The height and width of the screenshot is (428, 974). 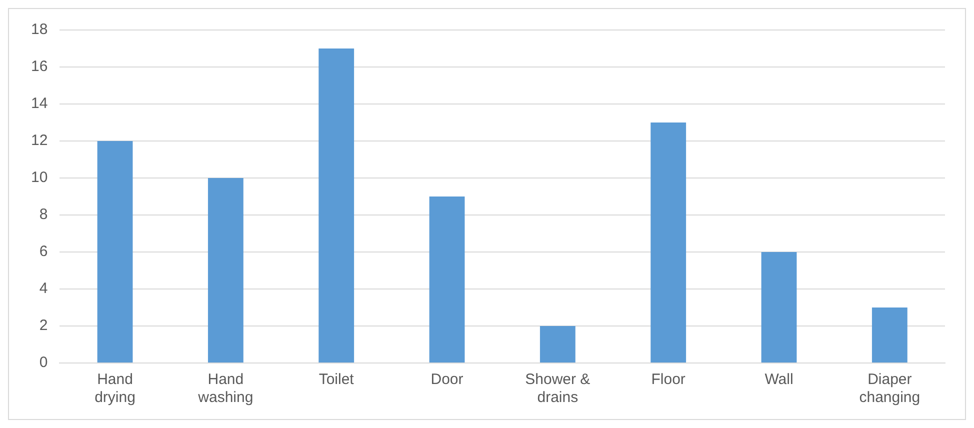 I want to click on y-tick-label: 2, so click(x=43, y=325).